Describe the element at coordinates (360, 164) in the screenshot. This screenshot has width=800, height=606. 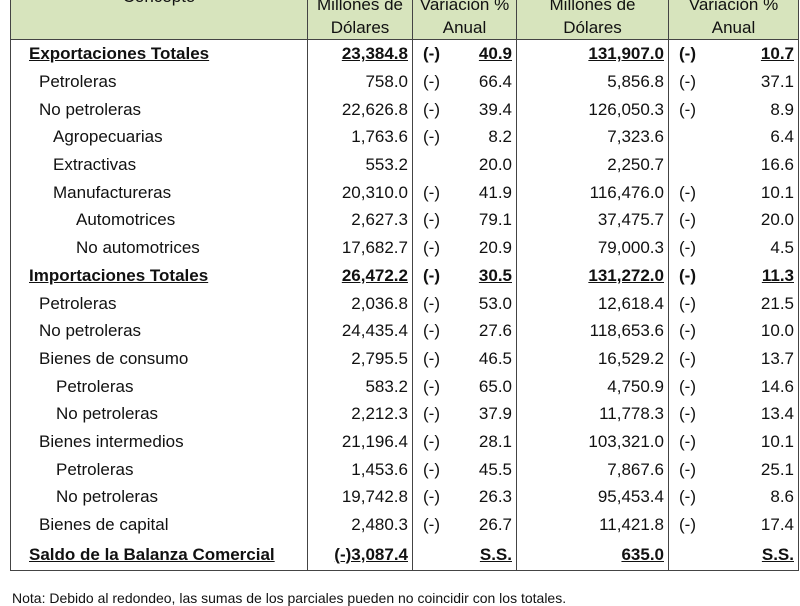
I see `value-period1: 553.2` at that location.